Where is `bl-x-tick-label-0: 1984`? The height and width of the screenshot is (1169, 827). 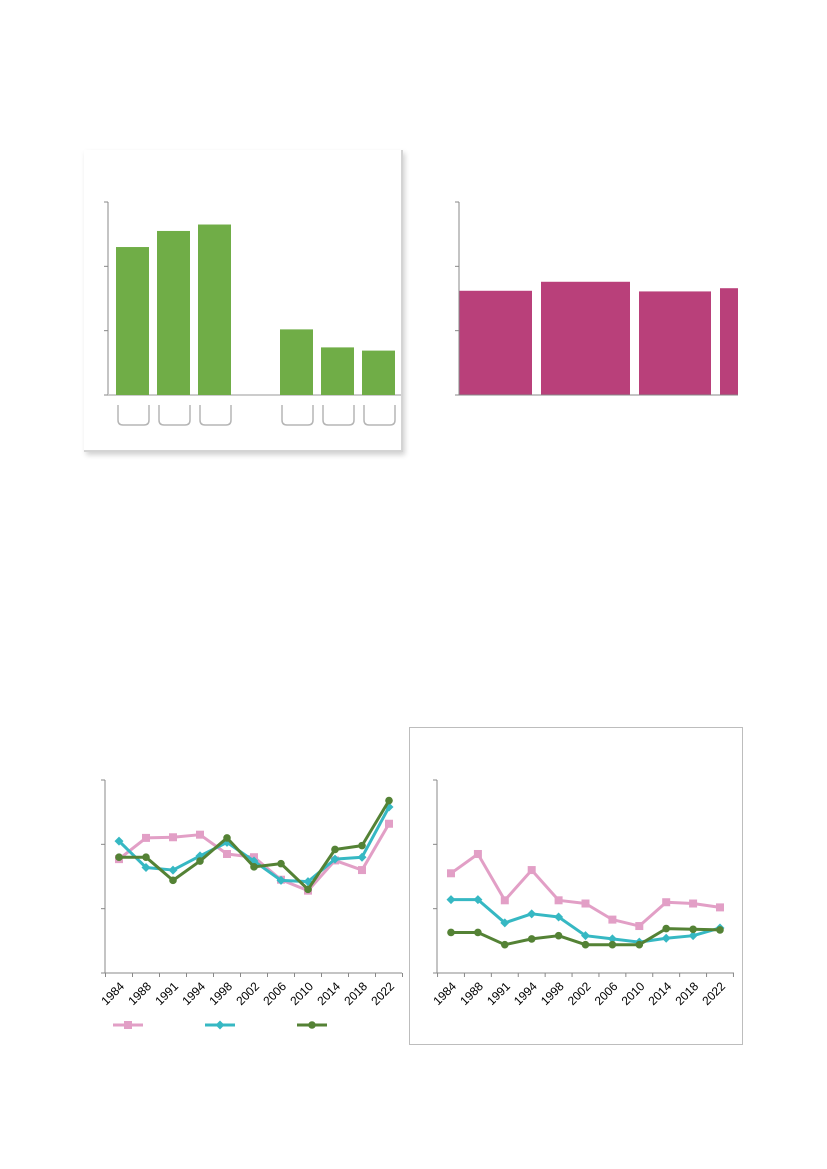
bl-x-tick-label-0: 1984 is located at coordinates (112, 993).